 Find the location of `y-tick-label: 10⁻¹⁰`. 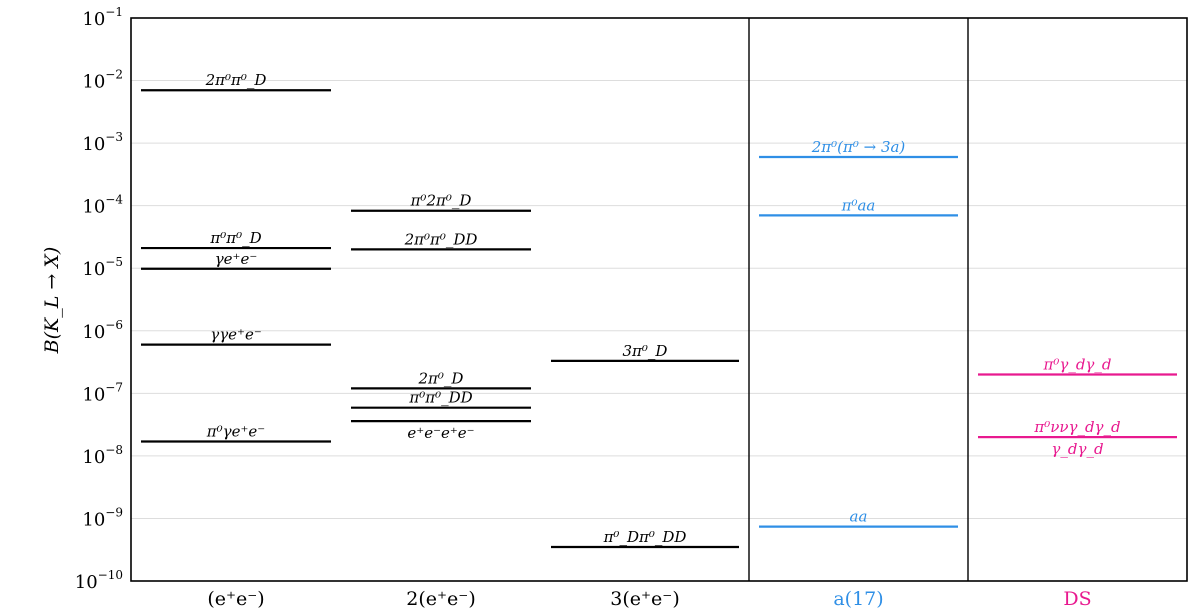

y-tick-label: 10⁻¹⁰ is located at coordinates (99, 580).